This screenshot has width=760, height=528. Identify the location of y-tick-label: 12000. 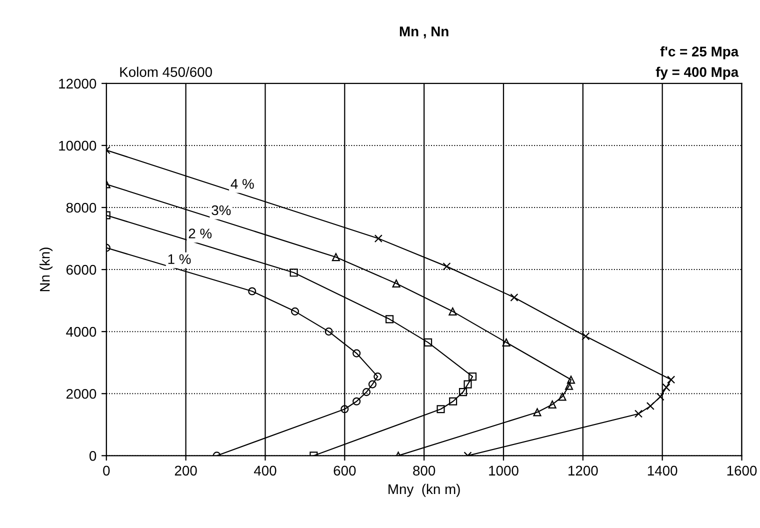
(77, 83).